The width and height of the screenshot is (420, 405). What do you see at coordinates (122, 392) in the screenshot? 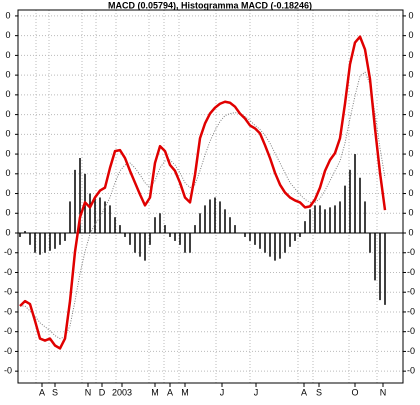
I see `x-tick-label: 2003` at bounding box center [122, 392].